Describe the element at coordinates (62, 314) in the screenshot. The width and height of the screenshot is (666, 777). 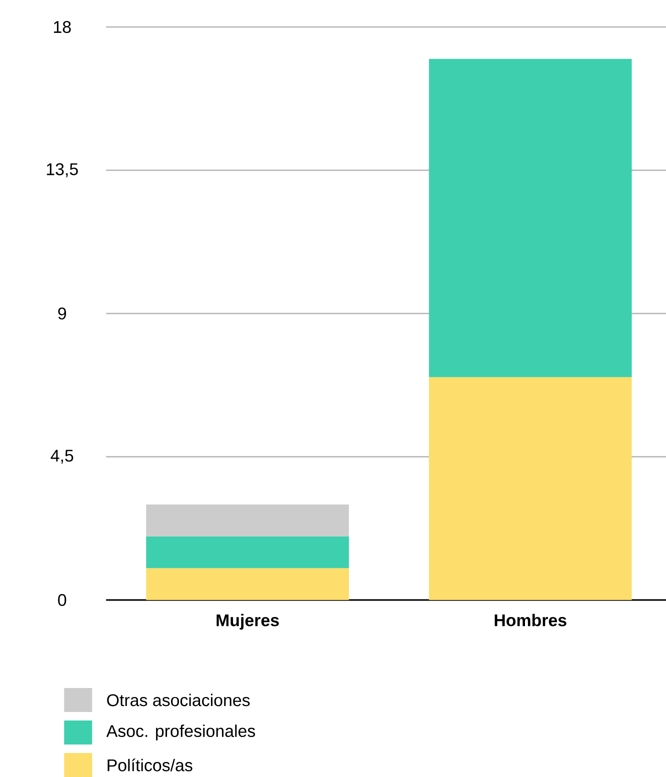
I see `y-tick-label: 9` at that location.